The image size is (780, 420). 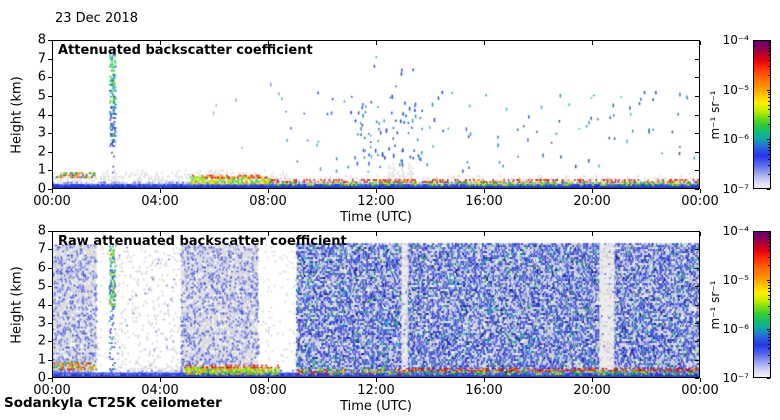 I want to click on instrument-label: Sodankyla CT25K ceilometer, so click(x=113, y=403).